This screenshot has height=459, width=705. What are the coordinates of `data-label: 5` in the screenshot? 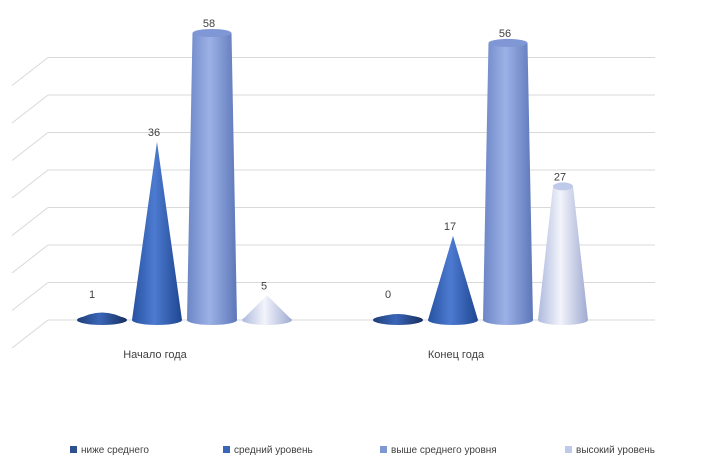 It's located at (264, 286).